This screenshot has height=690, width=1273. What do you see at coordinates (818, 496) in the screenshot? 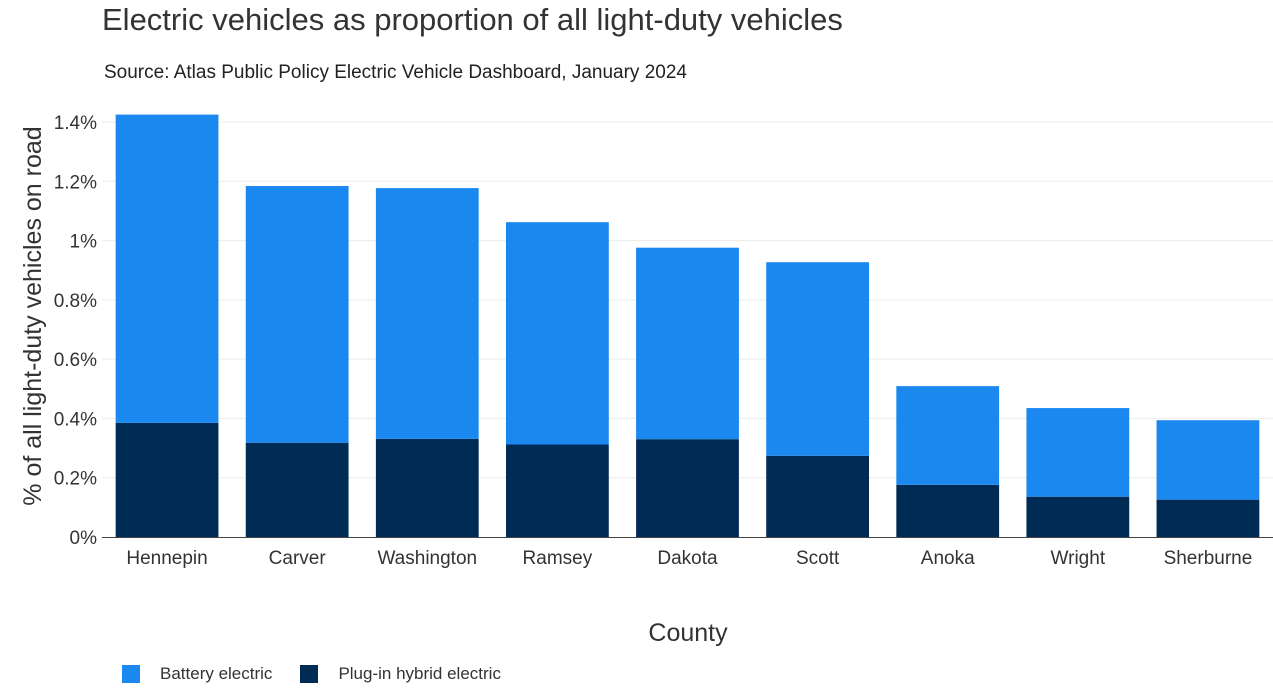
I see `bar-plug-in-hybrid-electric-scott` at bounding box center [818, 496].